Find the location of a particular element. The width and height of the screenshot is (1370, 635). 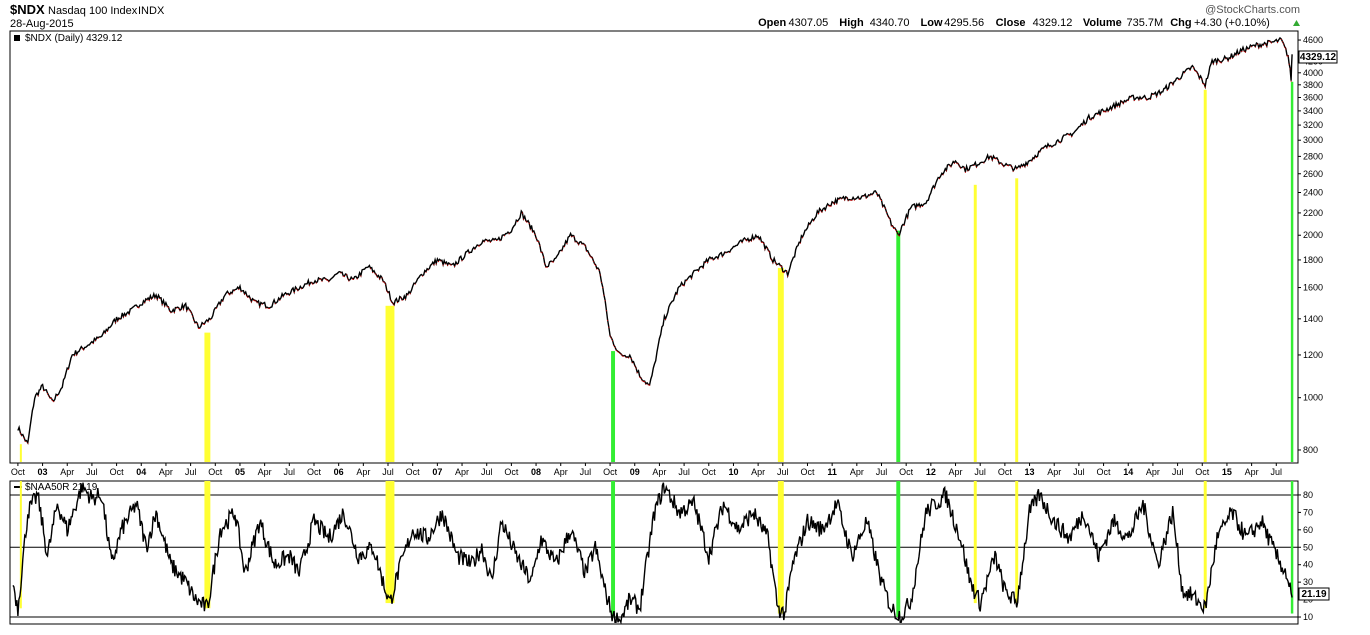

indicator-tick-label: 70 is located at coordinates (1308, 512).